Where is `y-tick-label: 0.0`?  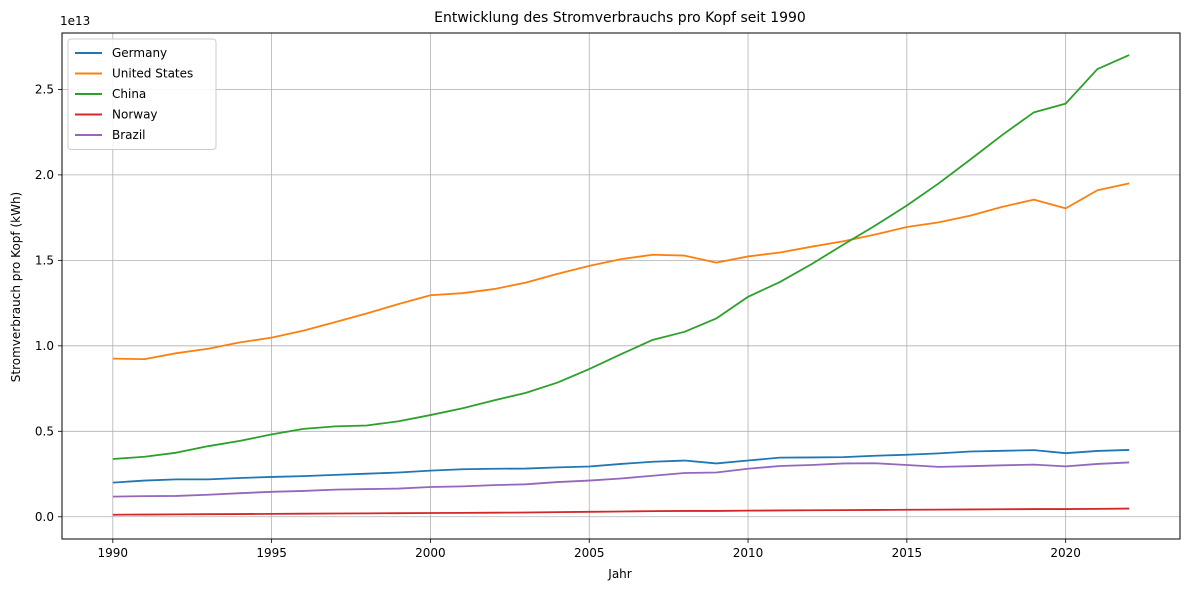 y-tick-label: 0.0 is located at coordinates (44, 517).